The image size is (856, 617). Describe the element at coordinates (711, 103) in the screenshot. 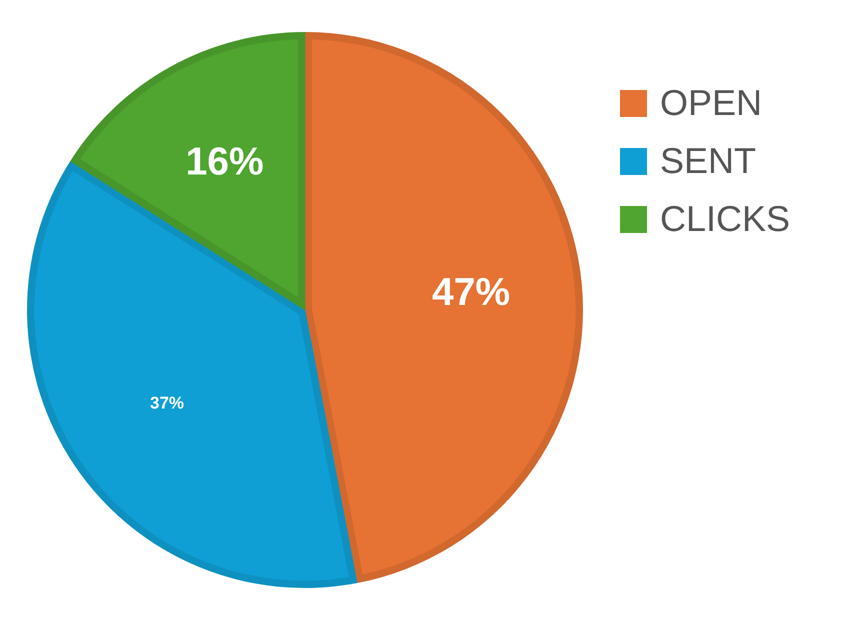

I see `legend-label: OPEN` at that location.